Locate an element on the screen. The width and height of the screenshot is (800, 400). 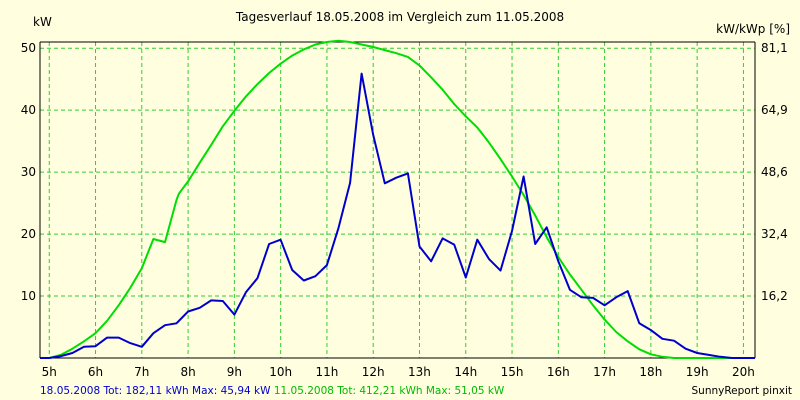
x-tick-label: 16h is located at coordinates (558, 372).